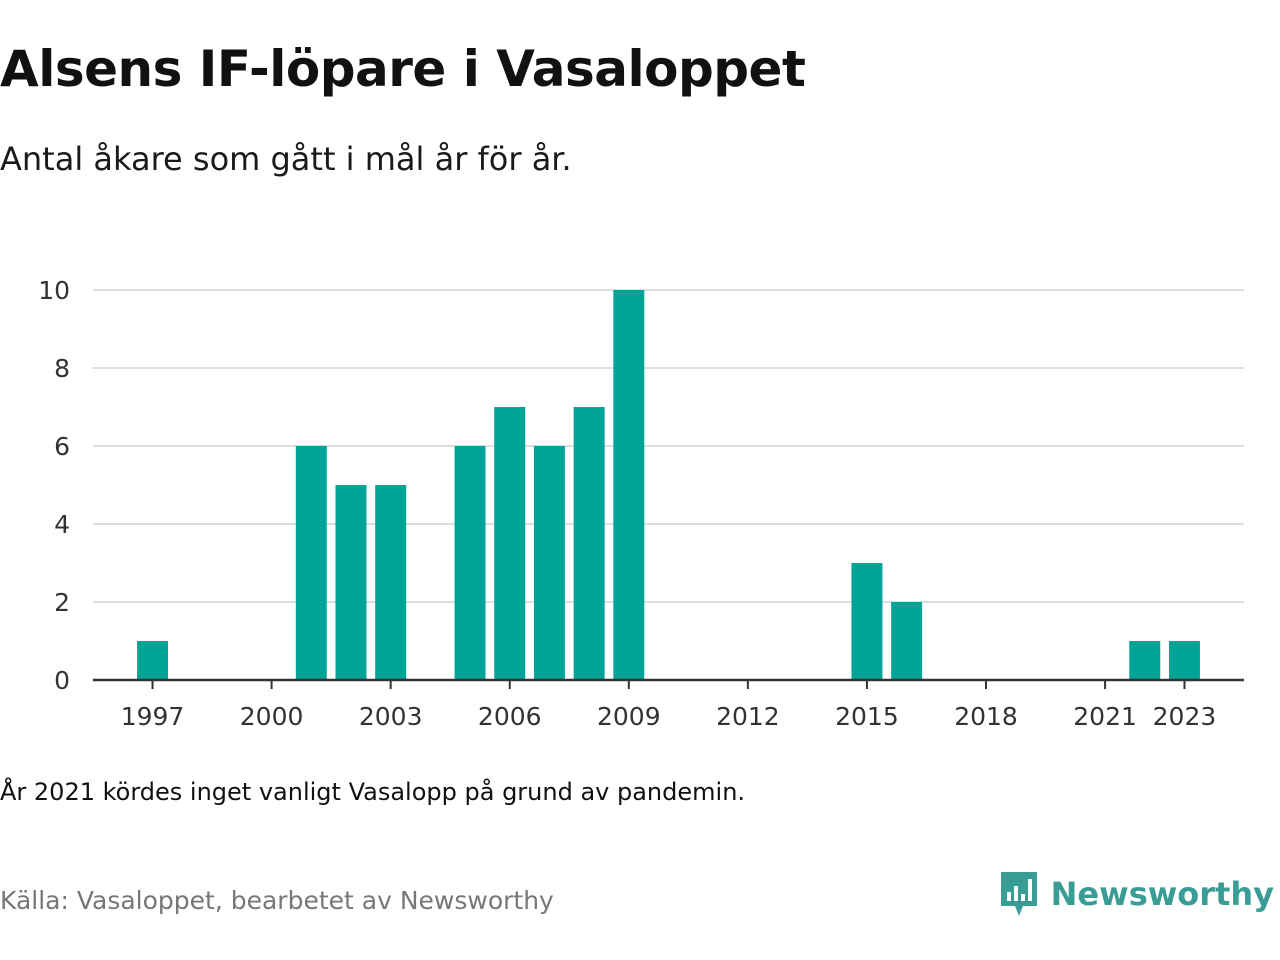 Image resolution: width=1280 pixels, height=960 pixels. What do you see at coordinates (1145, 660) in the screenshot?
I see `bar-2022` at bounding box center [1145, 660].